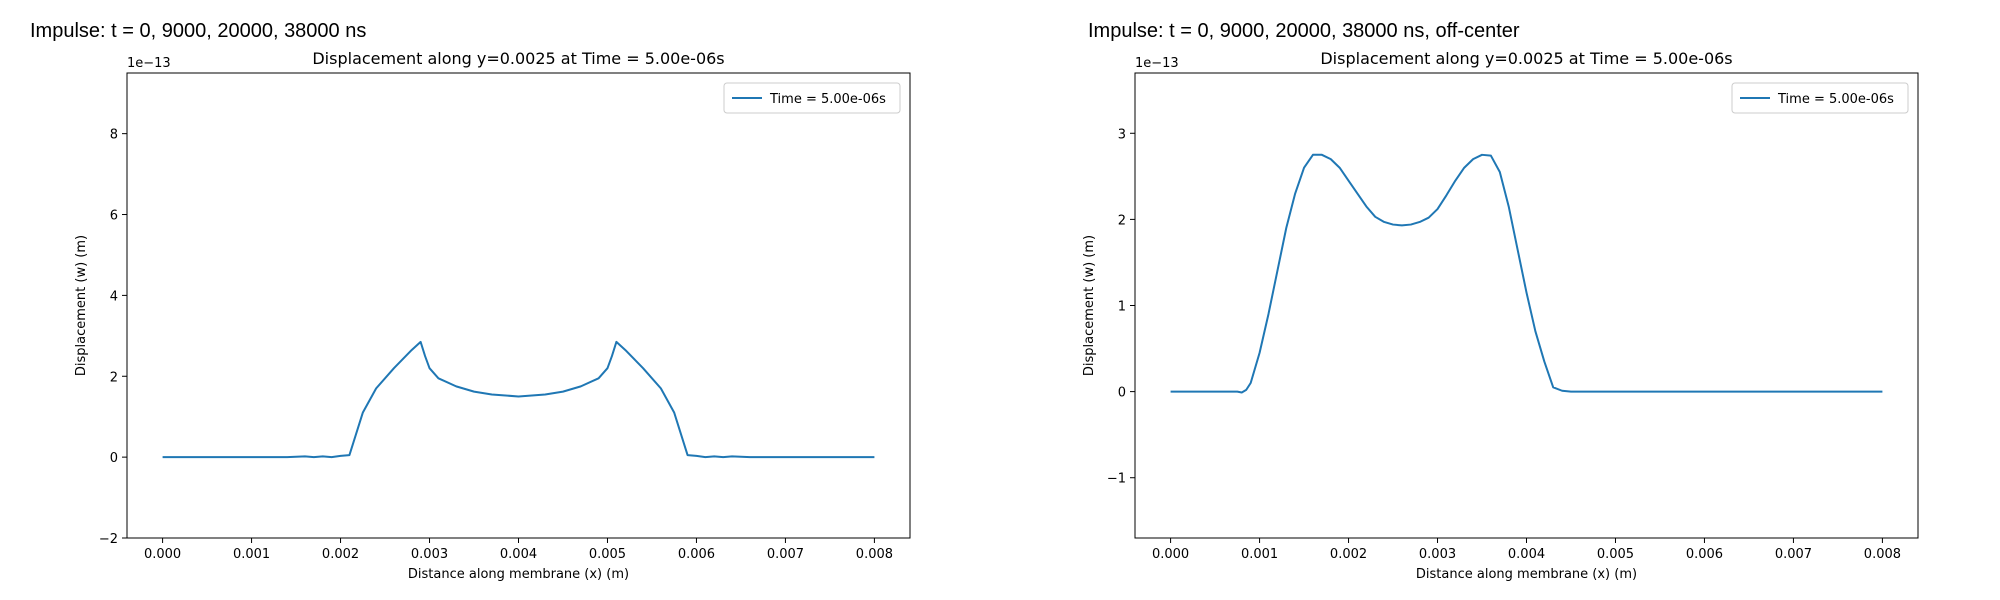 This screenshot has width=2000, height=600. I want to click on chart0-legend-label: Time = 5.00e-06s, so click(827, 99).